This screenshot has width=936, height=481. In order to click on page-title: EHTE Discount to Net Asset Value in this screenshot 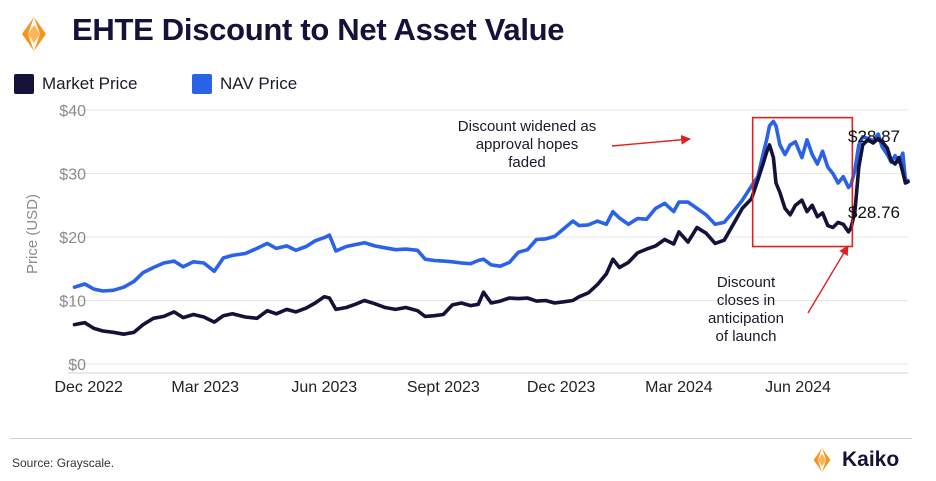, I will do `click(318, 29)`.